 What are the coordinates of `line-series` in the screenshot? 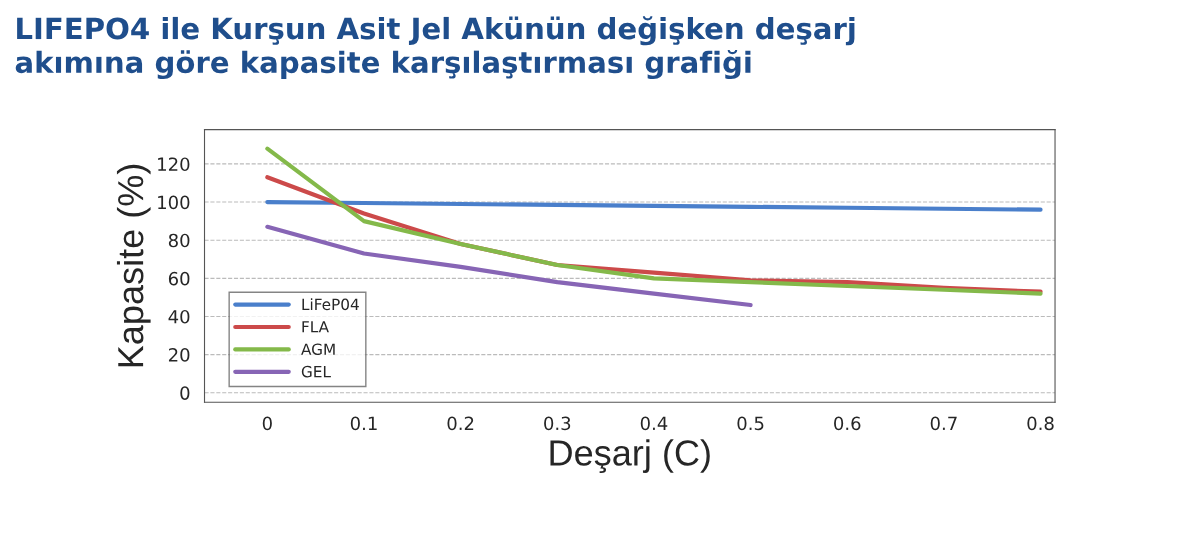 It's located at (654, 205).